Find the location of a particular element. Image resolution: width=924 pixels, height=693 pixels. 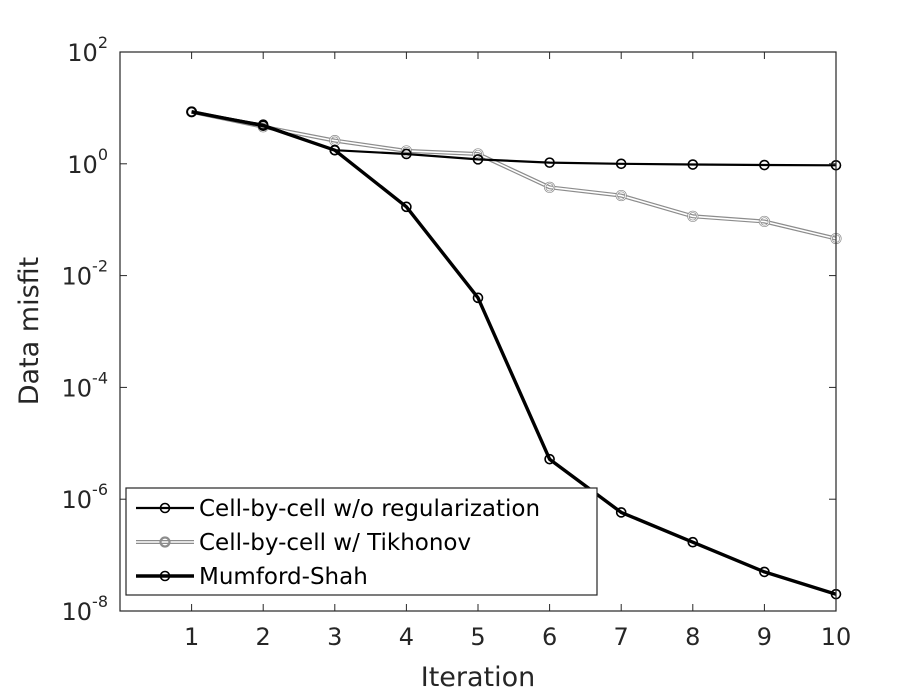

y-tick-label: 10⁻² is located at coordinates (85, 274).